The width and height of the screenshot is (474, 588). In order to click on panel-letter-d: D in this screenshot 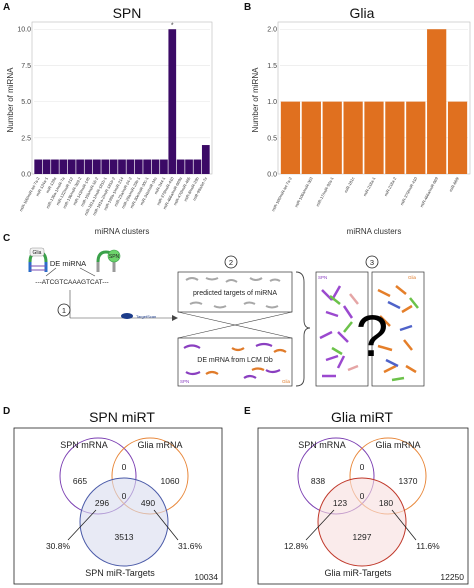, I will do `click(7, 411)`.